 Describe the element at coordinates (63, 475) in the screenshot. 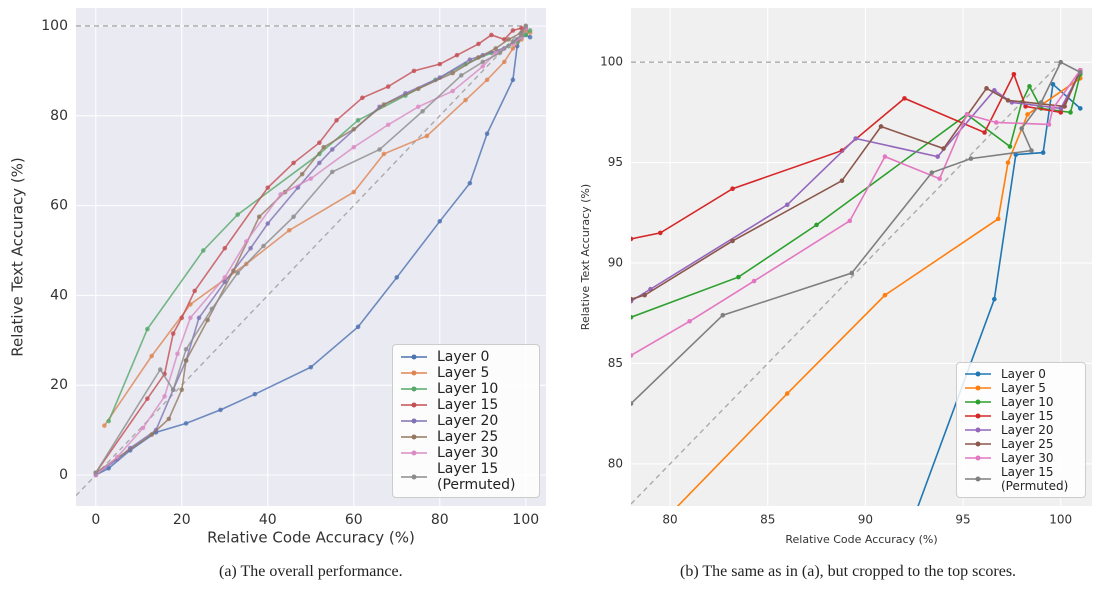

I see `y-tick-label: 0` at that location.